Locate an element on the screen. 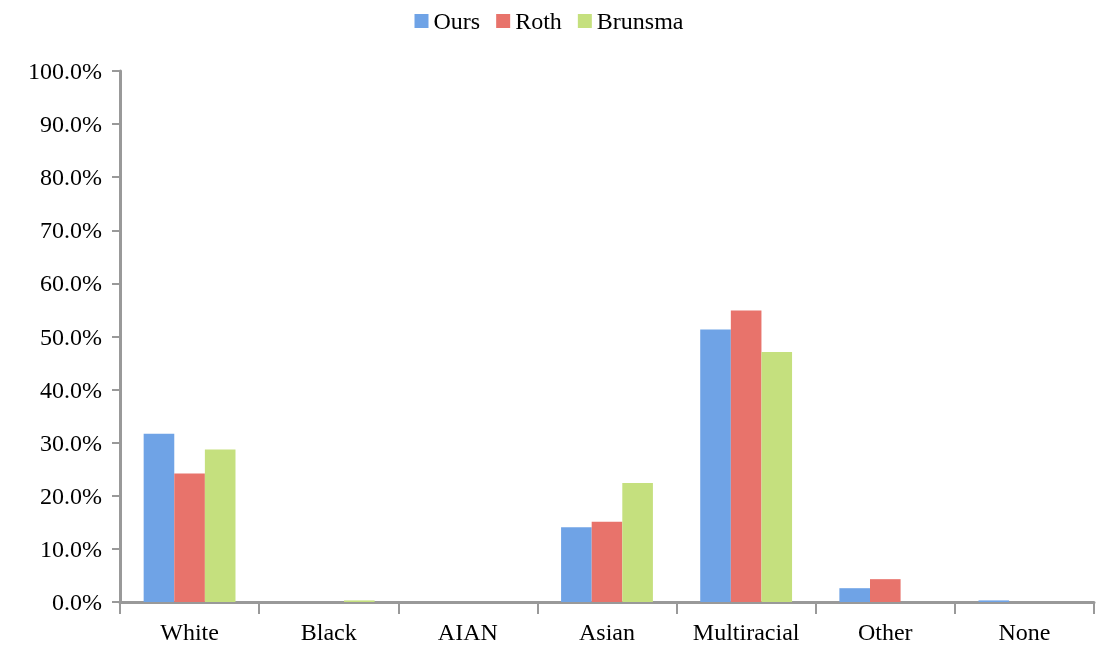 The image size is (1098, 660). y-tick-label: 90.0% is located at coordinates (71, 124).